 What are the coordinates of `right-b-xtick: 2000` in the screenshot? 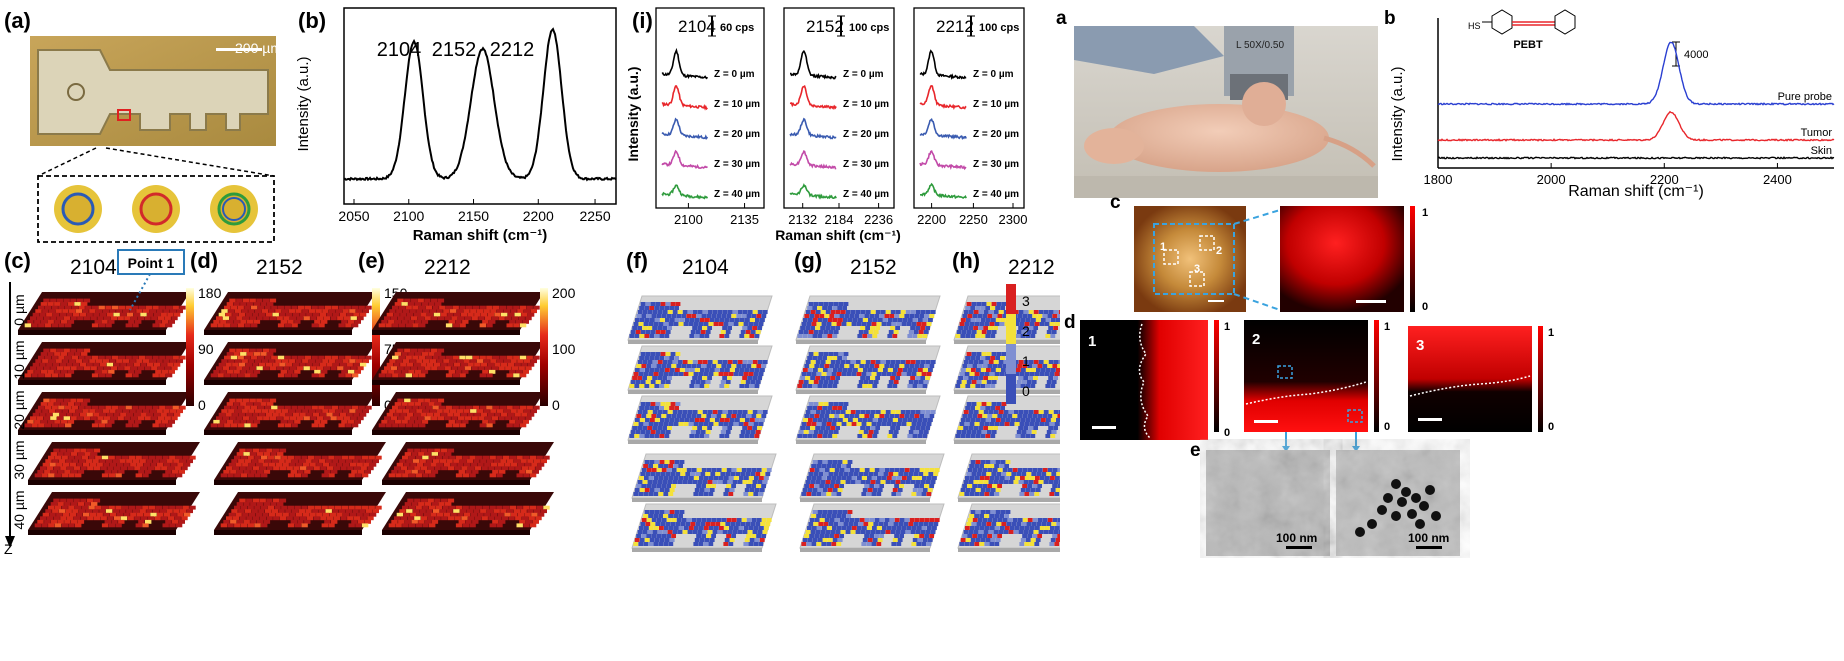 It's located at (1551, 179).